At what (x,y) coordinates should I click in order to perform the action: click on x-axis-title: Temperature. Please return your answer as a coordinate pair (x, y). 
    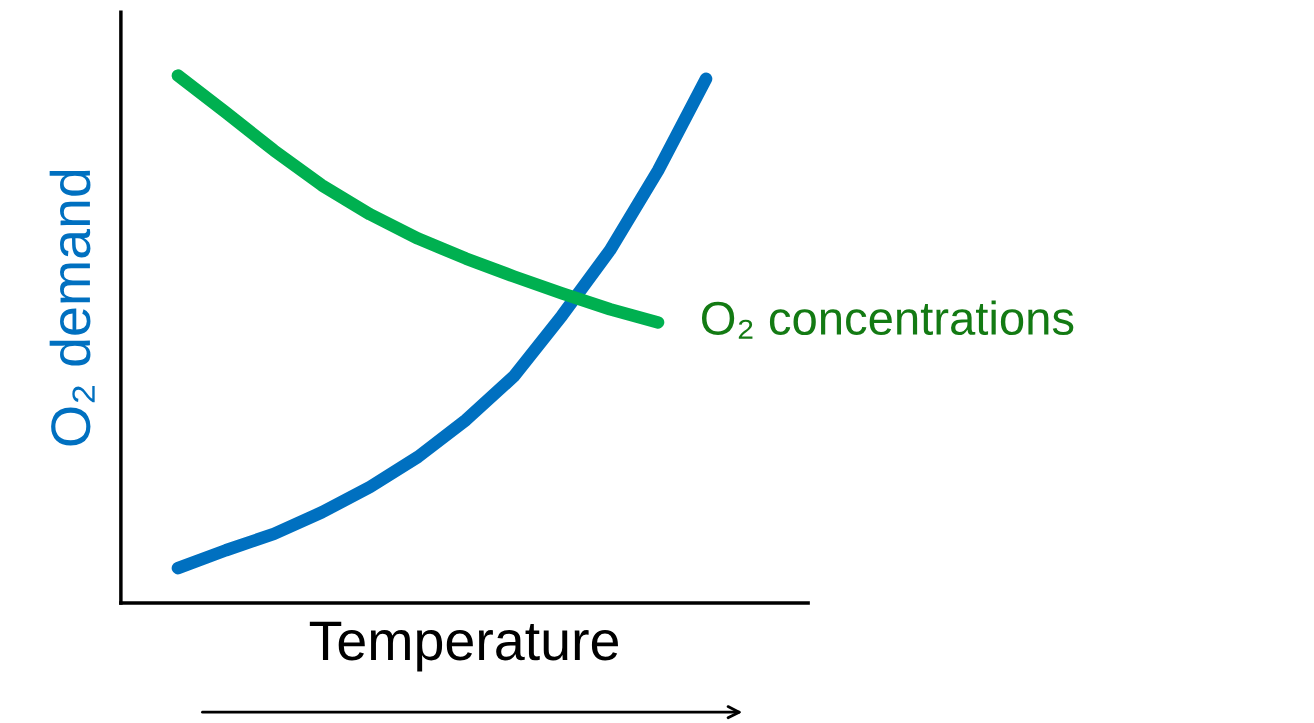
    Looking at the image, I should click on (463, 646).